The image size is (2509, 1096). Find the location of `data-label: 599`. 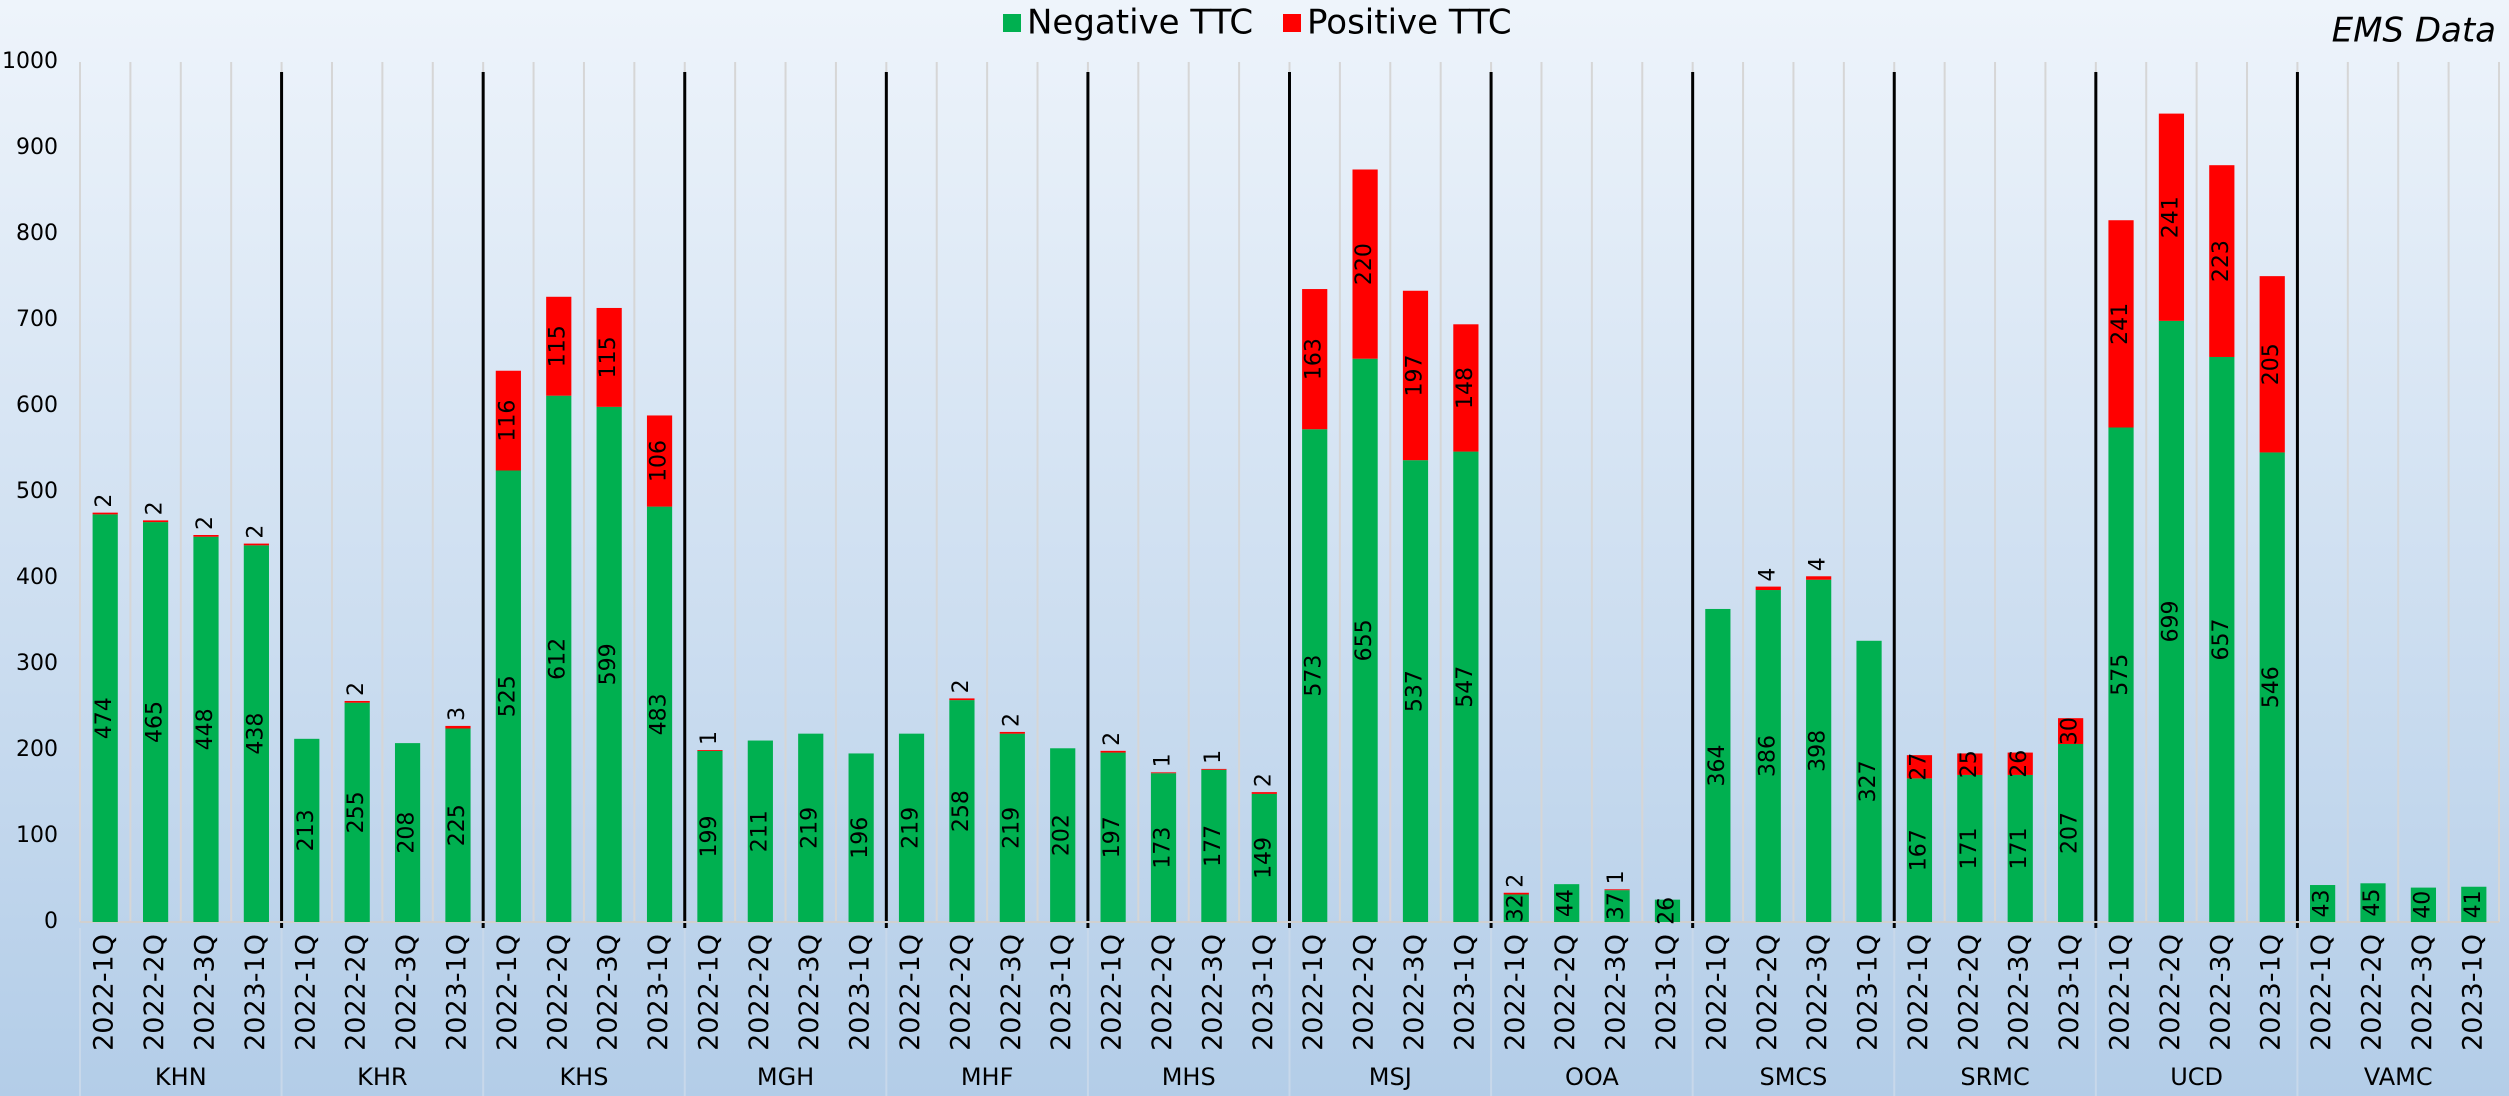

data-label: 599 is located at coordinates (608, 664).